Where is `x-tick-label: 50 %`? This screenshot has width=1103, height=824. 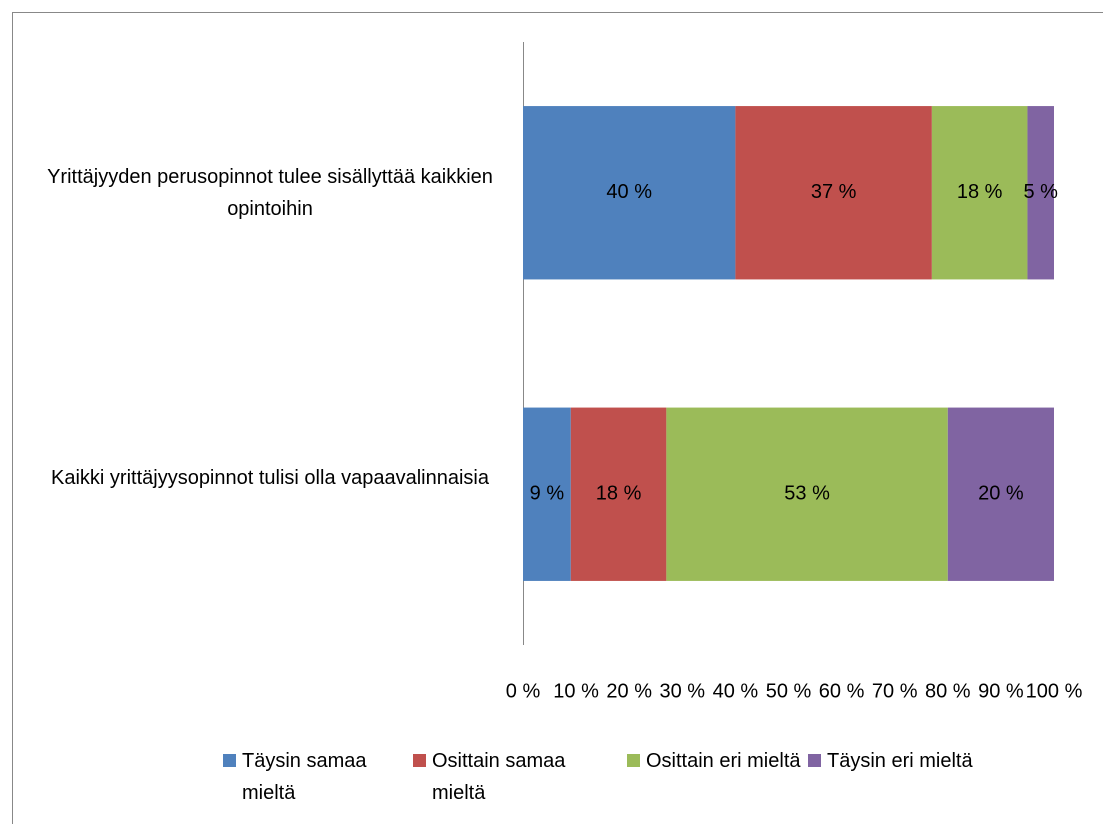 x-tick-label: 50 % is located at coordinates (789, 691).